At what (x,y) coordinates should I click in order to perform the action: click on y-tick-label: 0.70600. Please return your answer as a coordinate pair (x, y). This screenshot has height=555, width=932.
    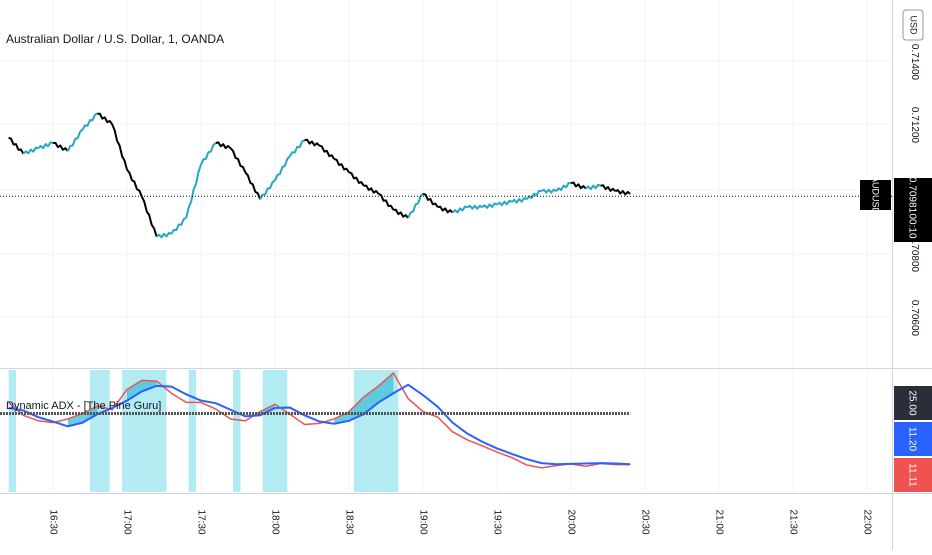
    Looking at the image, I should click on (914, 318).